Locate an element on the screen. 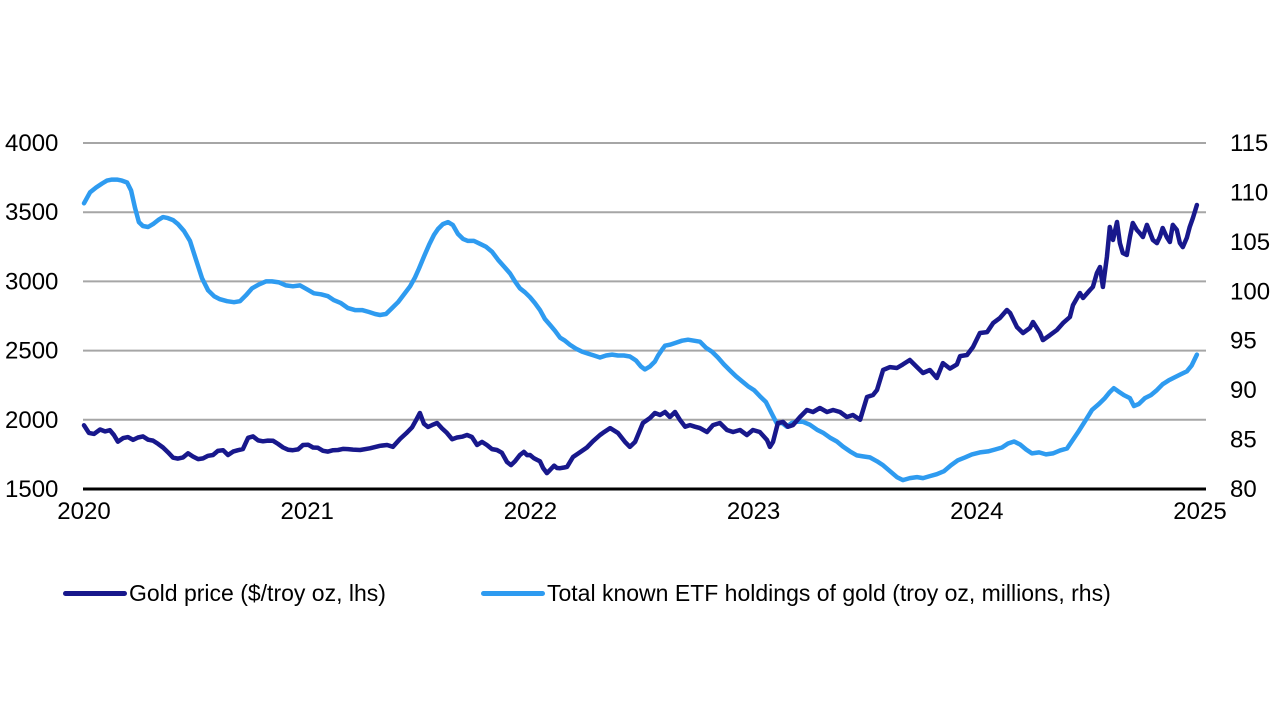 The height and width of the screenshot is (720, 1280). x-axis-tick-label: 2024 is located at coordinates (976, 511).